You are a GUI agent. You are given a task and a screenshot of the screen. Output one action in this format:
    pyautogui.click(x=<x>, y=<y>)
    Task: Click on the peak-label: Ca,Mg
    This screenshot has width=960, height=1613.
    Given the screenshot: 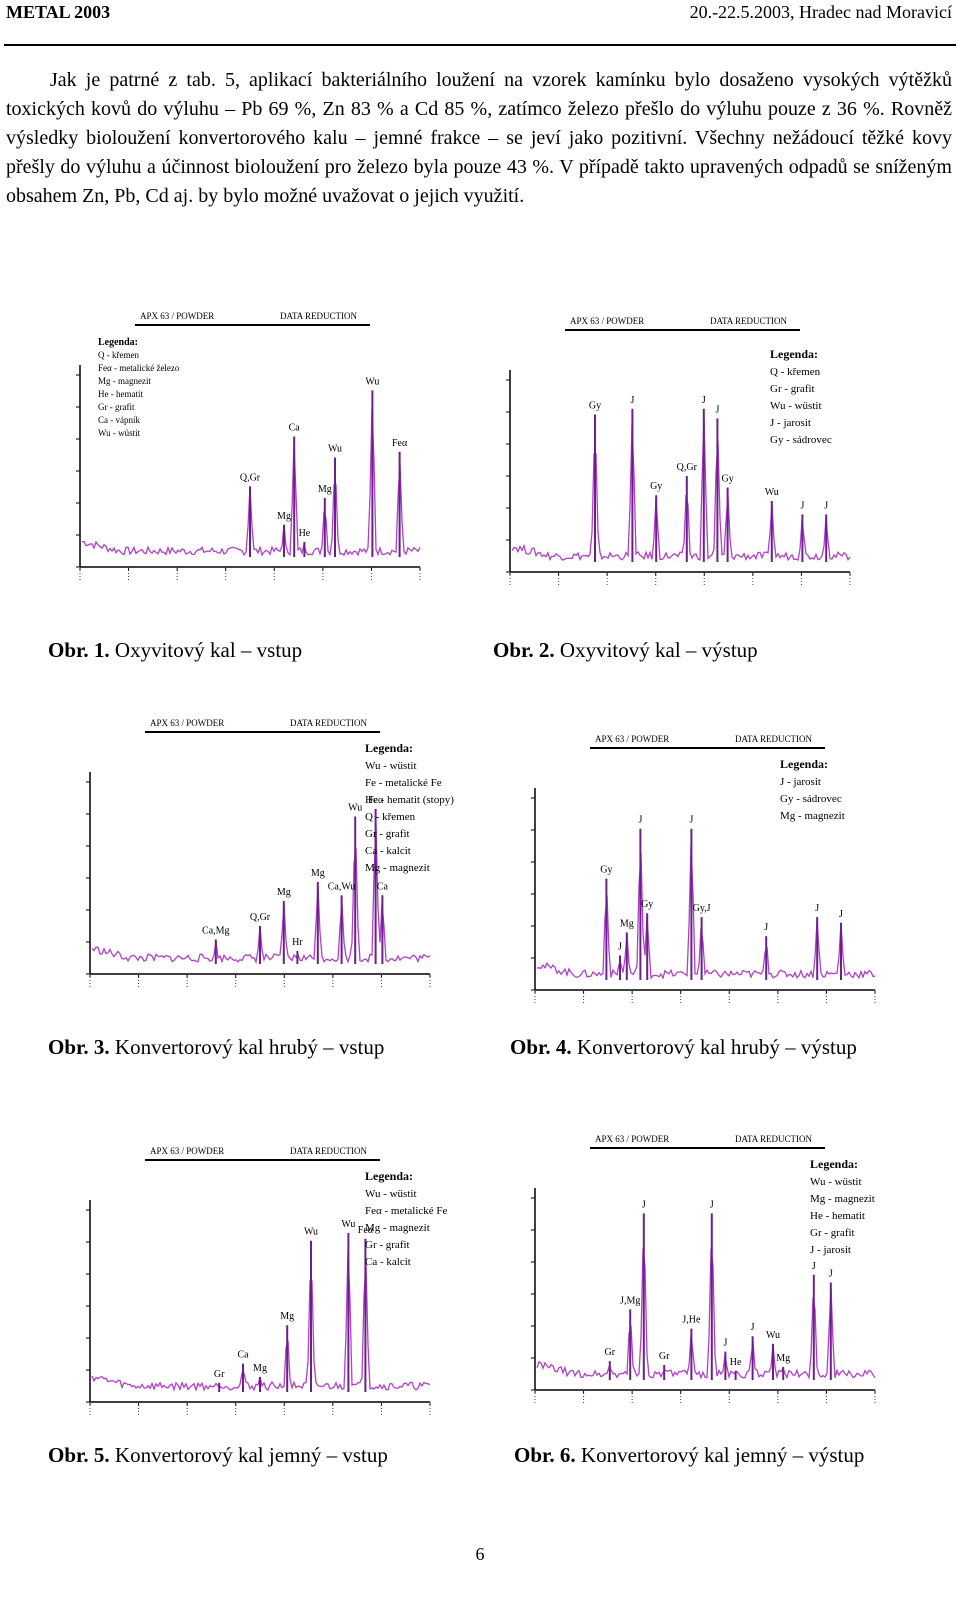 What is the action you would take?
    pyautogui.click(x=216, y=930)
    